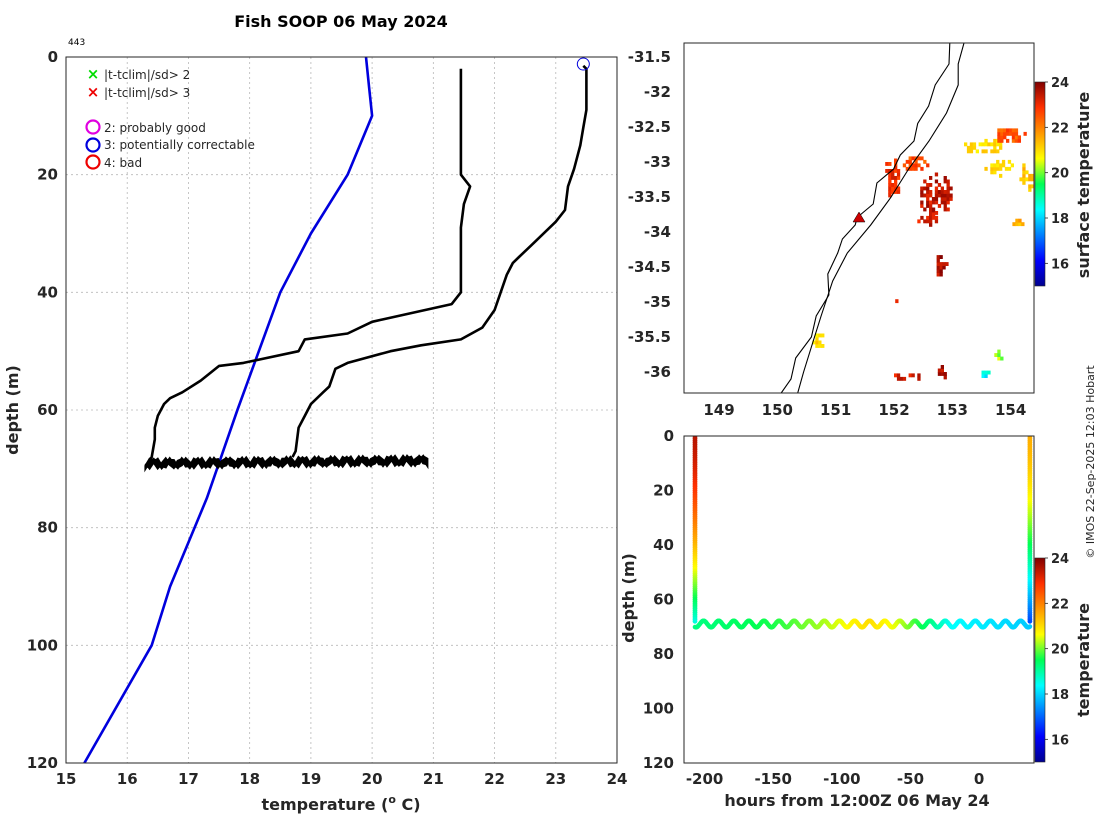  Describe the element at coordinates (179, 145) in the screenshot. I see `legend-qc3-label: 3: potentially correctable` at that location.